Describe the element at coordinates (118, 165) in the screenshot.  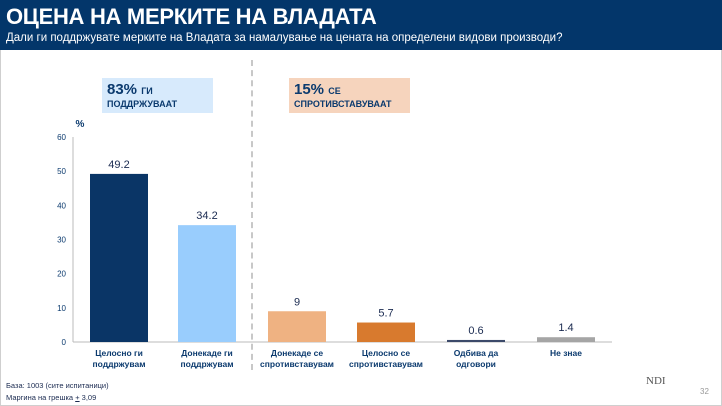
I see `bar-value-label: 49.2` at that location.